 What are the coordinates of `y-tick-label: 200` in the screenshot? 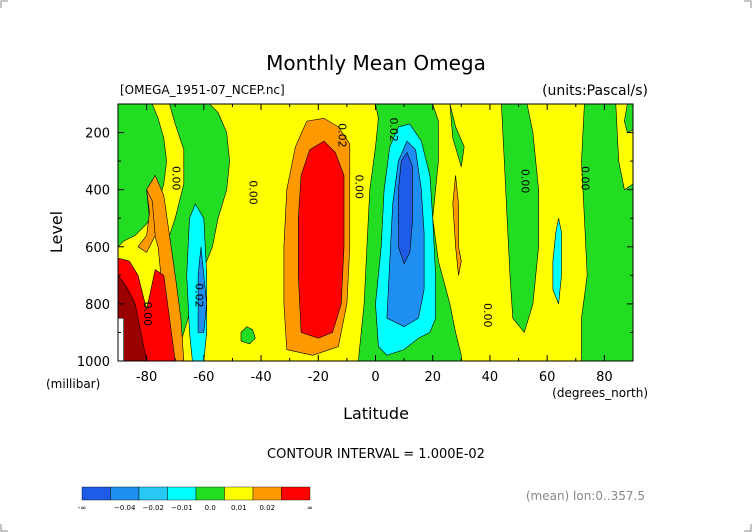 It's located at (97, 134).